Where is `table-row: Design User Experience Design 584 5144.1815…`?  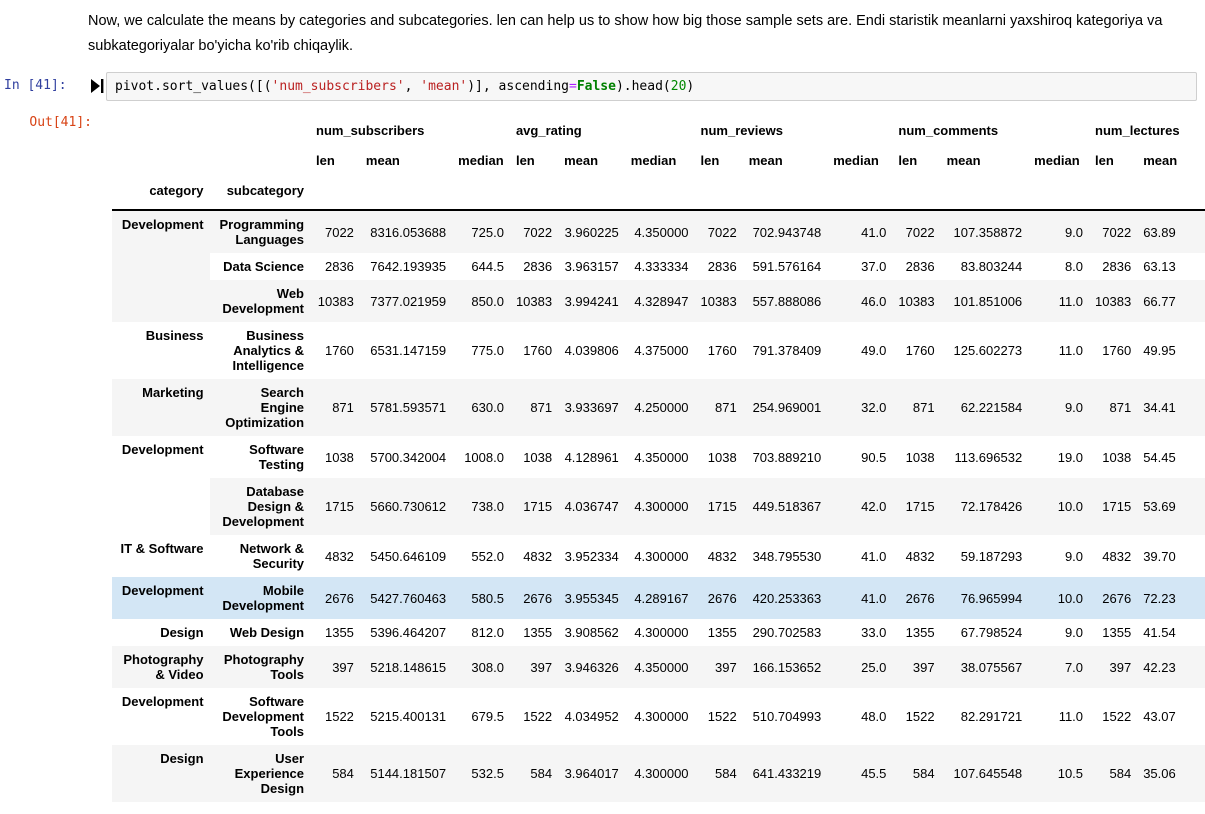 table-row: Design User Experience Design 584 5144.1815… is located at coordinates (658, 773).